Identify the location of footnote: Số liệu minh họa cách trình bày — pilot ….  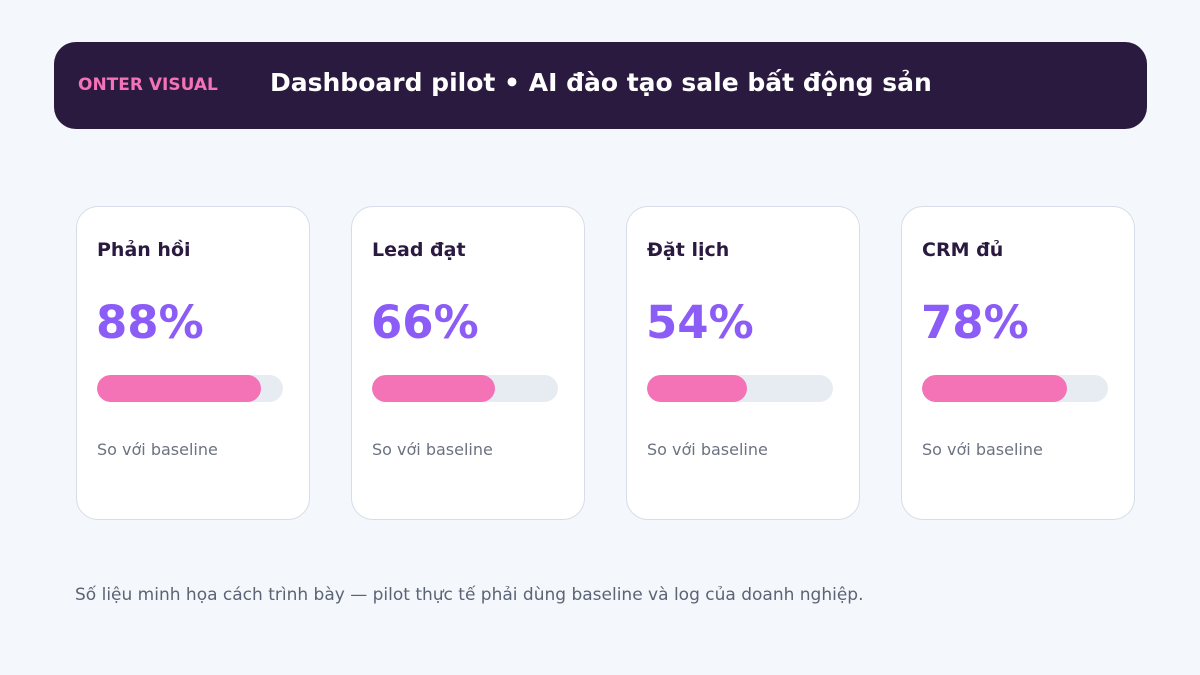
(469, 595).